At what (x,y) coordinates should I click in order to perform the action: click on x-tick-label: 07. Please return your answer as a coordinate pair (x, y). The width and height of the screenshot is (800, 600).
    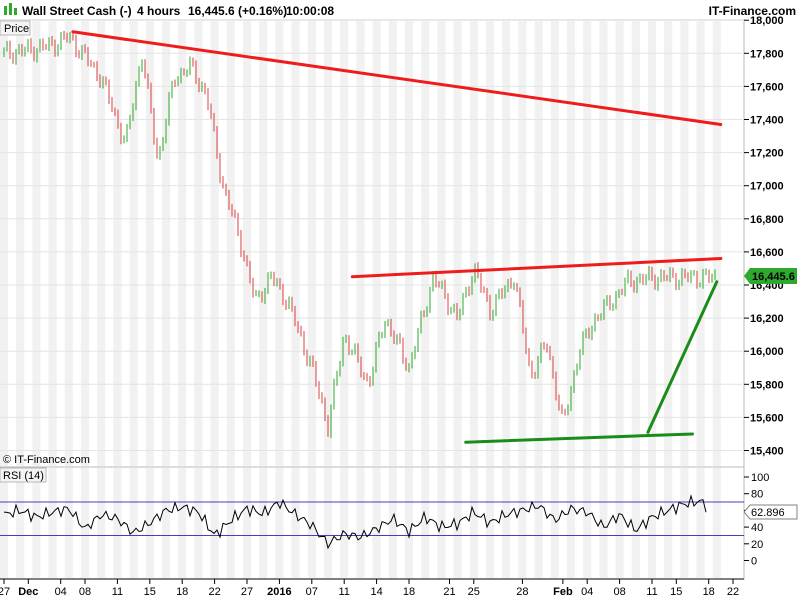
    Looking at the image, I should click on (312, 592).